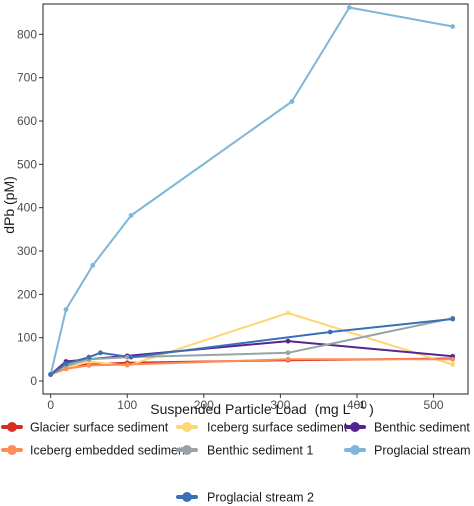 Image resolution: width=474 pixels, height=506 pixels. I want to click on legend-label: Proglacial stream 1, so click(424, 451).